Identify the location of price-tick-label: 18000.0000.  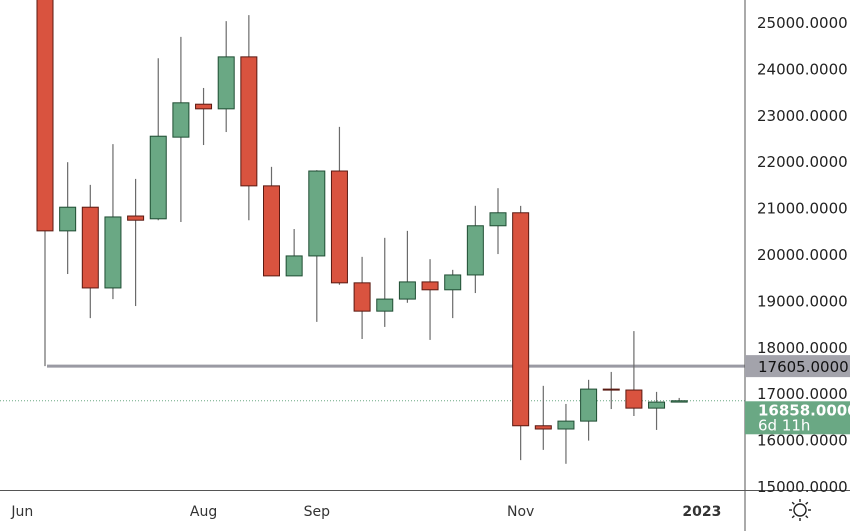
(802, 348).